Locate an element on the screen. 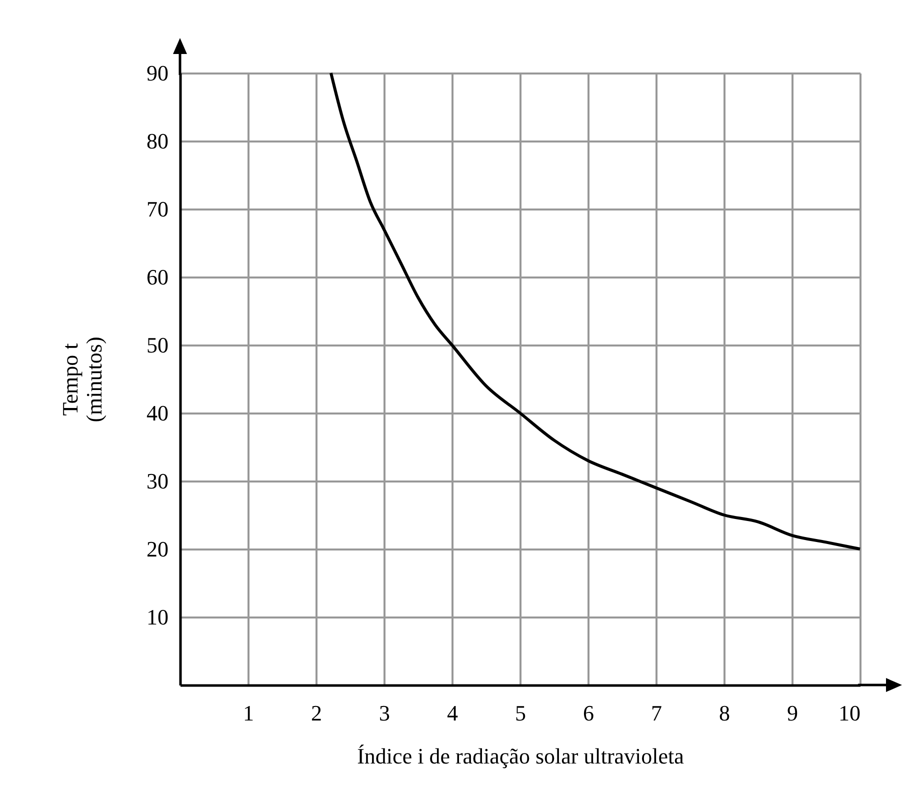  x-tick-label: 10 is located at coordinates (849, 713).